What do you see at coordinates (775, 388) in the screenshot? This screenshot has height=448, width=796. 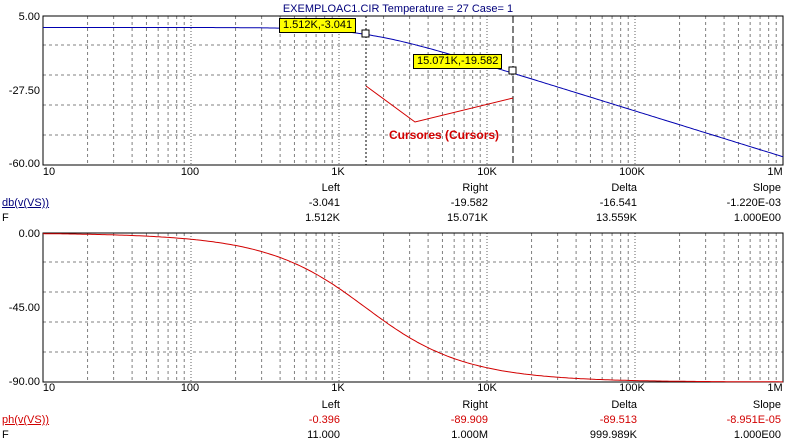 I see `x-tick-bottom-1m: 1M` at bounding box center [775, 388].